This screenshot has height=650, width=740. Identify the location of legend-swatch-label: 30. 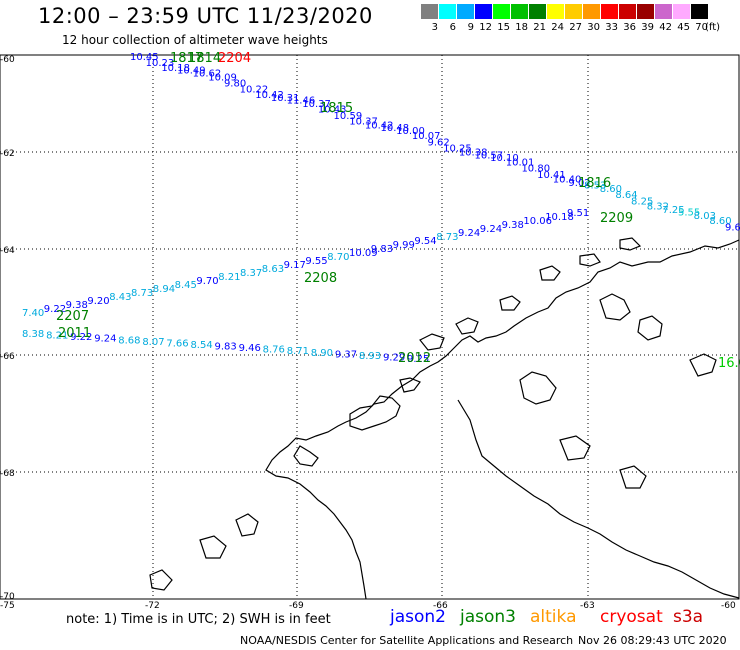
(593, 27).